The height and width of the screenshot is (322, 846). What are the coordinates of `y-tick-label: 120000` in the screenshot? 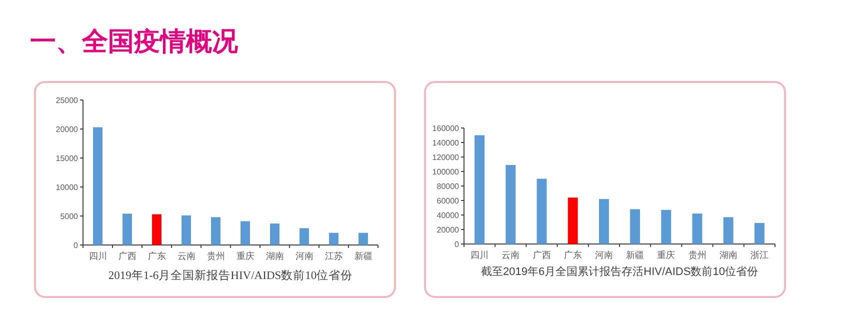 It's located at (446, 157).